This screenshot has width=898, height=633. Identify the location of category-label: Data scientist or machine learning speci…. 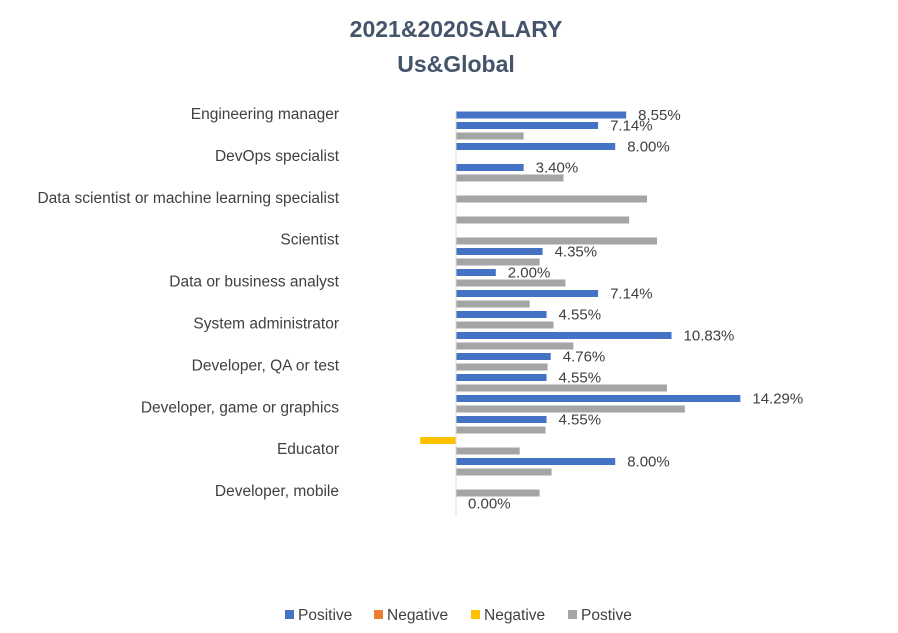
(188, 198).